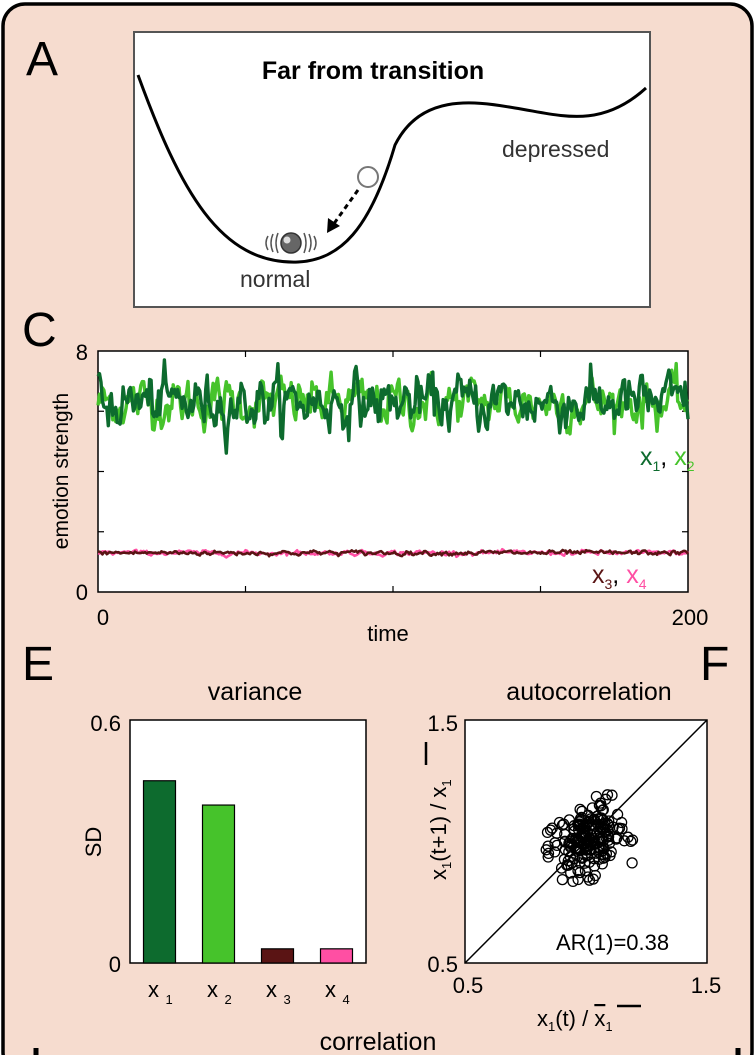 The height and width of the screenshot is (1060, 755). Describe the element at coordinates (378, 1041) in the screenshot. I see `correlation-label: correlation` at that location.